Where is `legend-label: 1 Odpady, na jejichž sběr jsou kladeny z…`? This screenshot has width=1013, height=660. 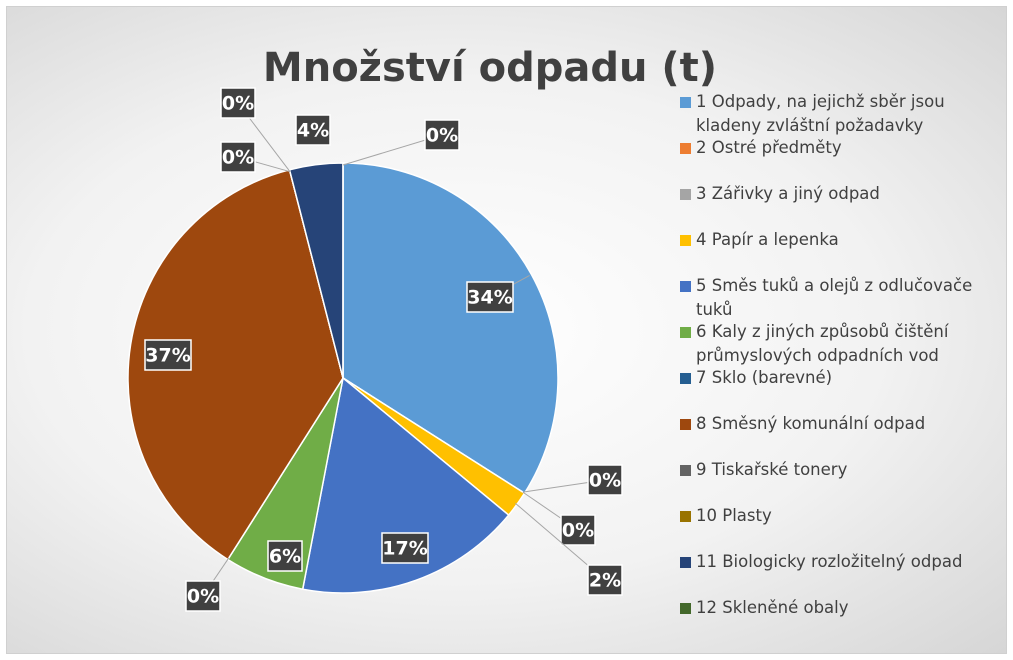 legend-label: 1 Odpady, na jejichž sběr jsou kladeny z… is located at coordinates (820, 113).